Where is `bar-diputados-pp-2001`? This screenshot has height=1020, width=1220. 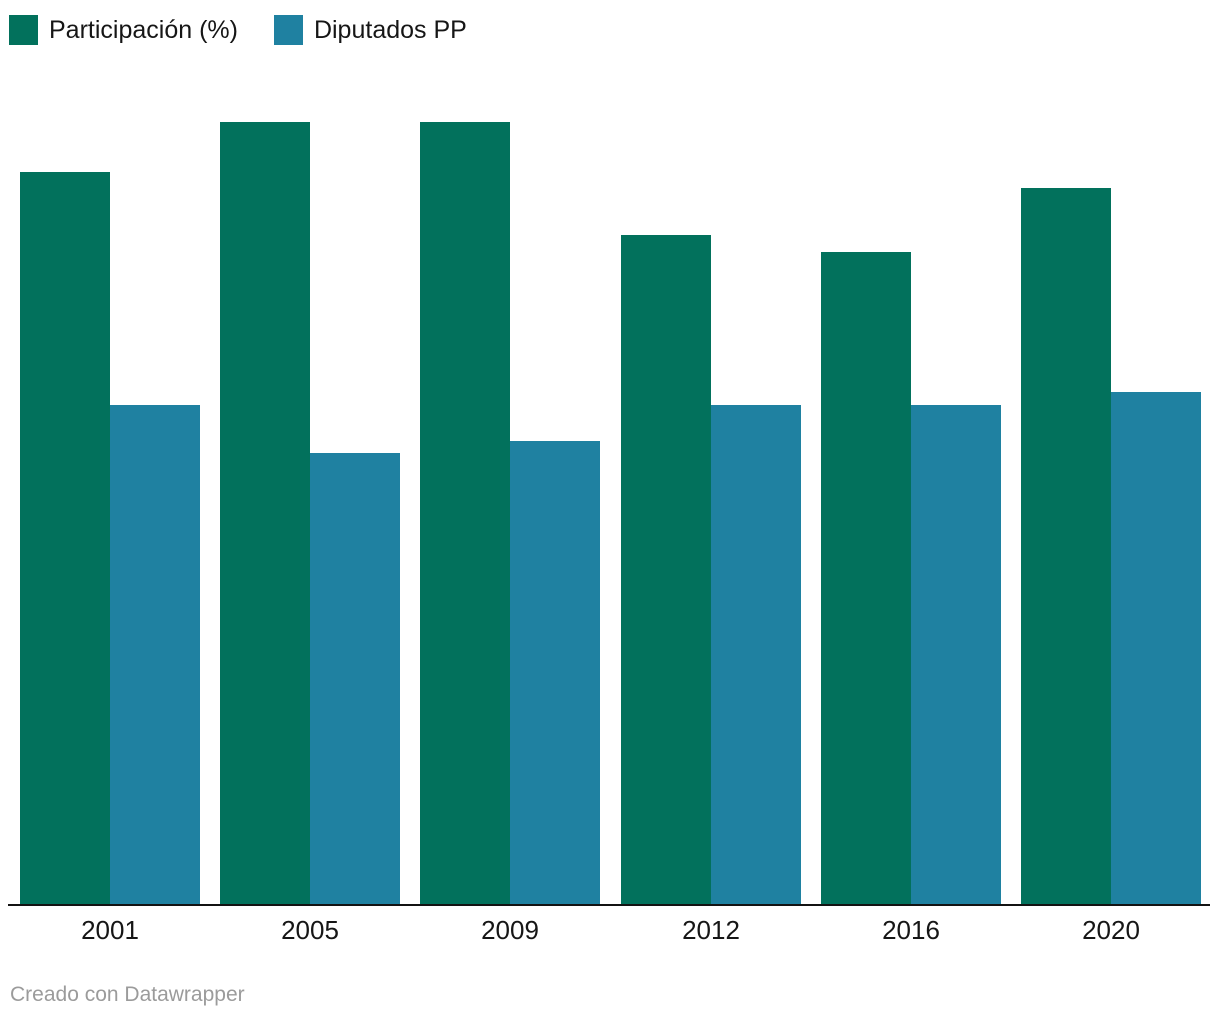
bar-diputados-pp-2001 is located at coordinates (155, 654).